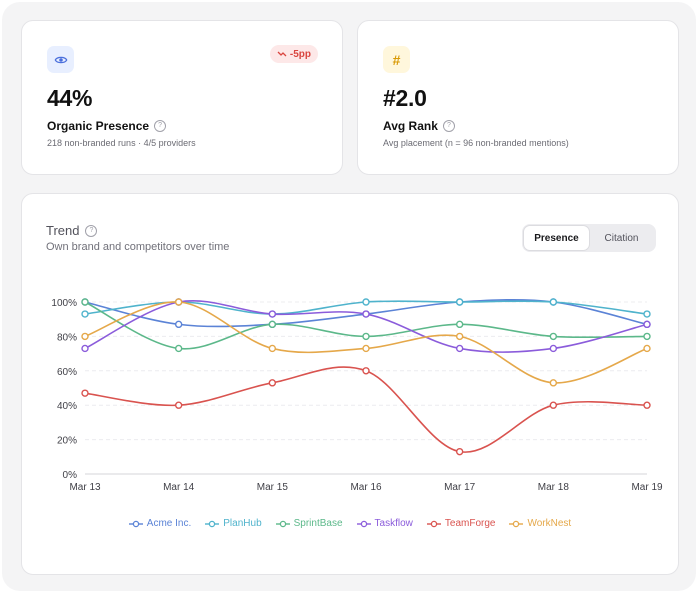  Describe the element at coordinates (549, 523) in the screenshot. I see `legend-label: WorkNest` at that location.